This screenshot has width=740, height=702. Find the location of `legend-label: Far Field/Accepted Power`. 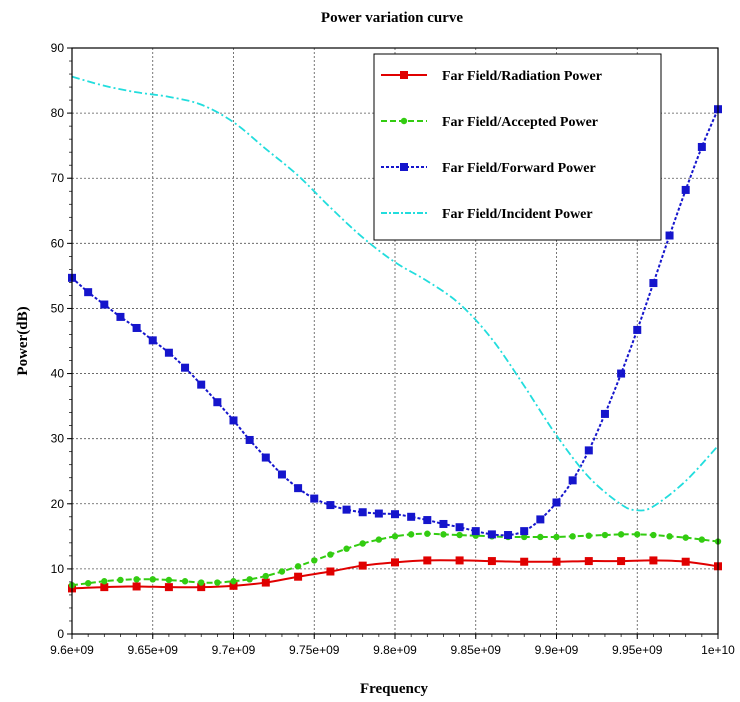

legend-label: Far Field/Accepted Power is located at coordinates (520, 122).